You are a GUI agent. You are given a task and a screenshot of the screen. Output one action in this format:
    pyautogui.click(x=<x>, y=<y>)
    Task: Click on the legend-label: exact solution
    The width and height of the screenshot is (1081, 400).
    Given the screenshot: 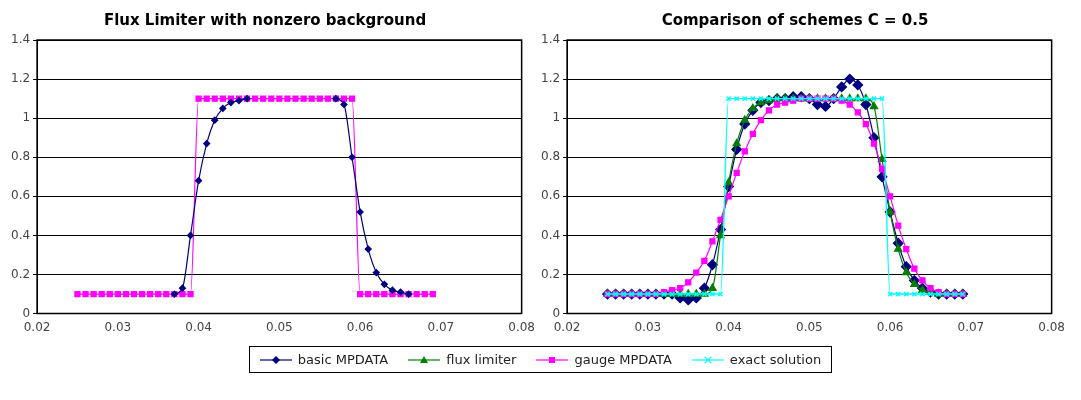 What is the action you would take?
    pyautogui.click(x=775, y=359)
    